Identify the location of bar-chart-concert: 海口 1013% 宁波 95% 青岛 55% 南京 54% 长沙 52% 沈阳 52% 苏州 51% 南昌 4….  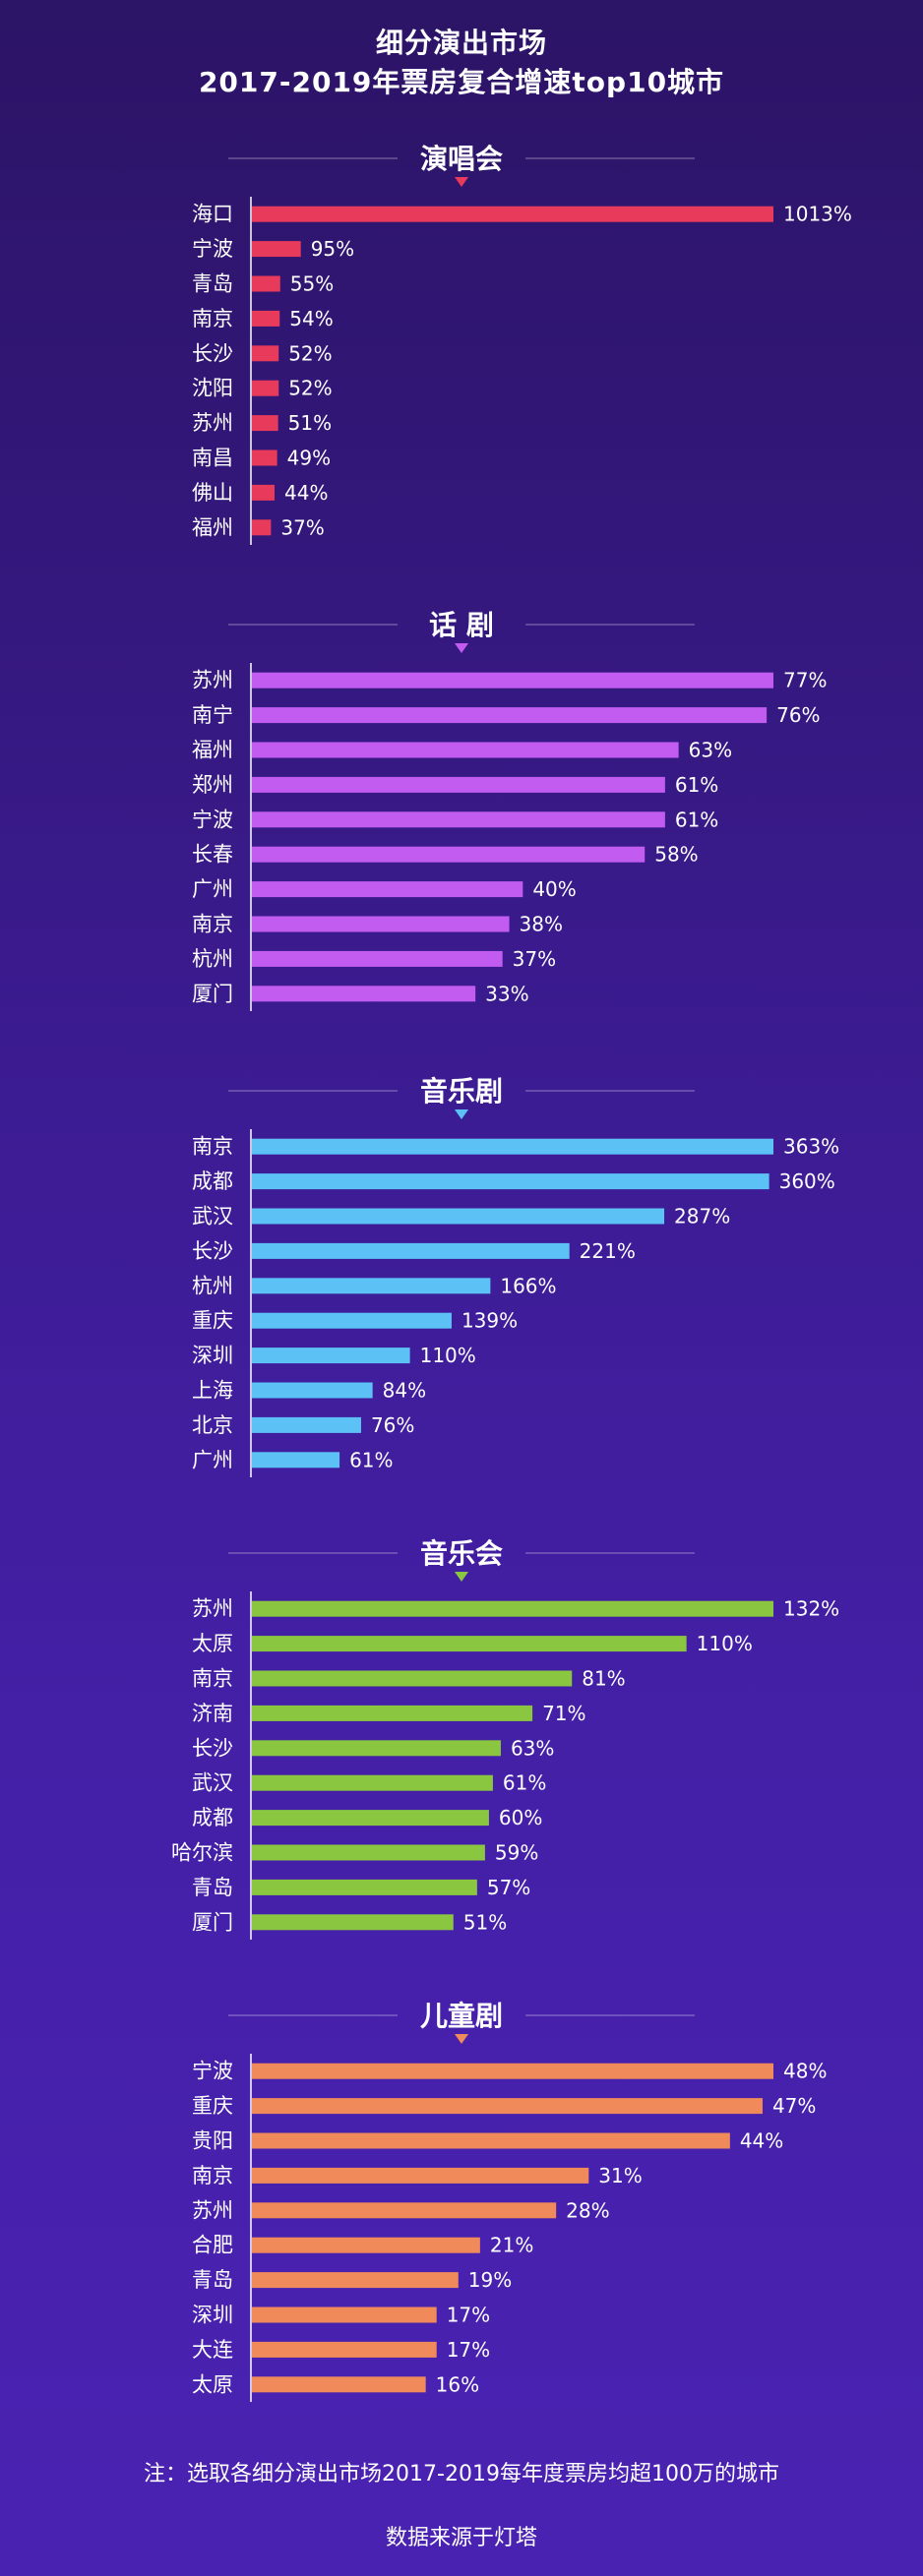
(522, 371).